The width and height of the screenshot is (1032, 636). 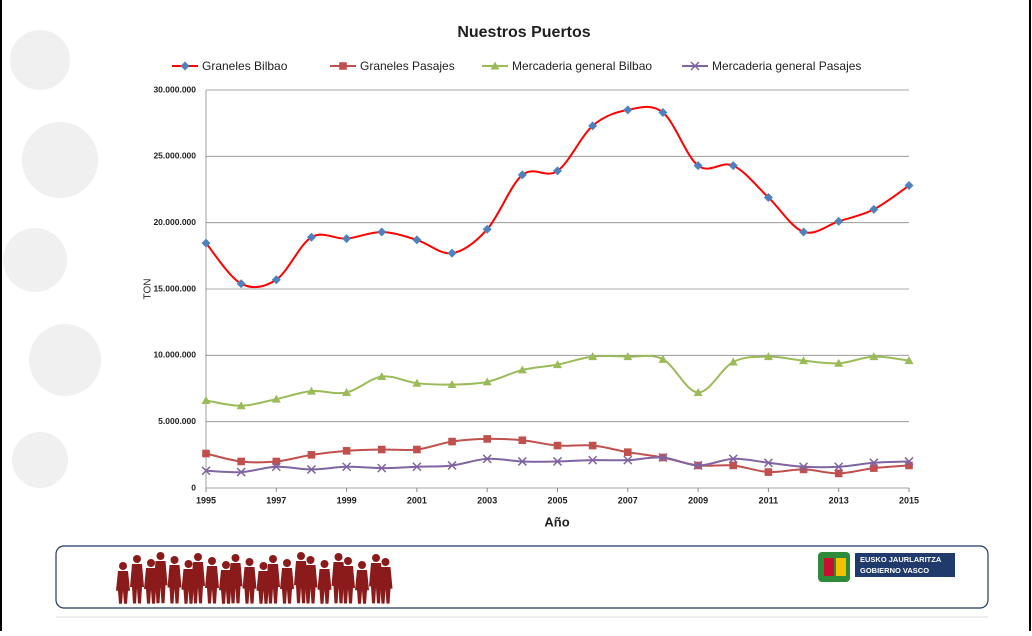 I want to click on legend-label: Mercaderia general Pasajes, so click(x=786, y=66).